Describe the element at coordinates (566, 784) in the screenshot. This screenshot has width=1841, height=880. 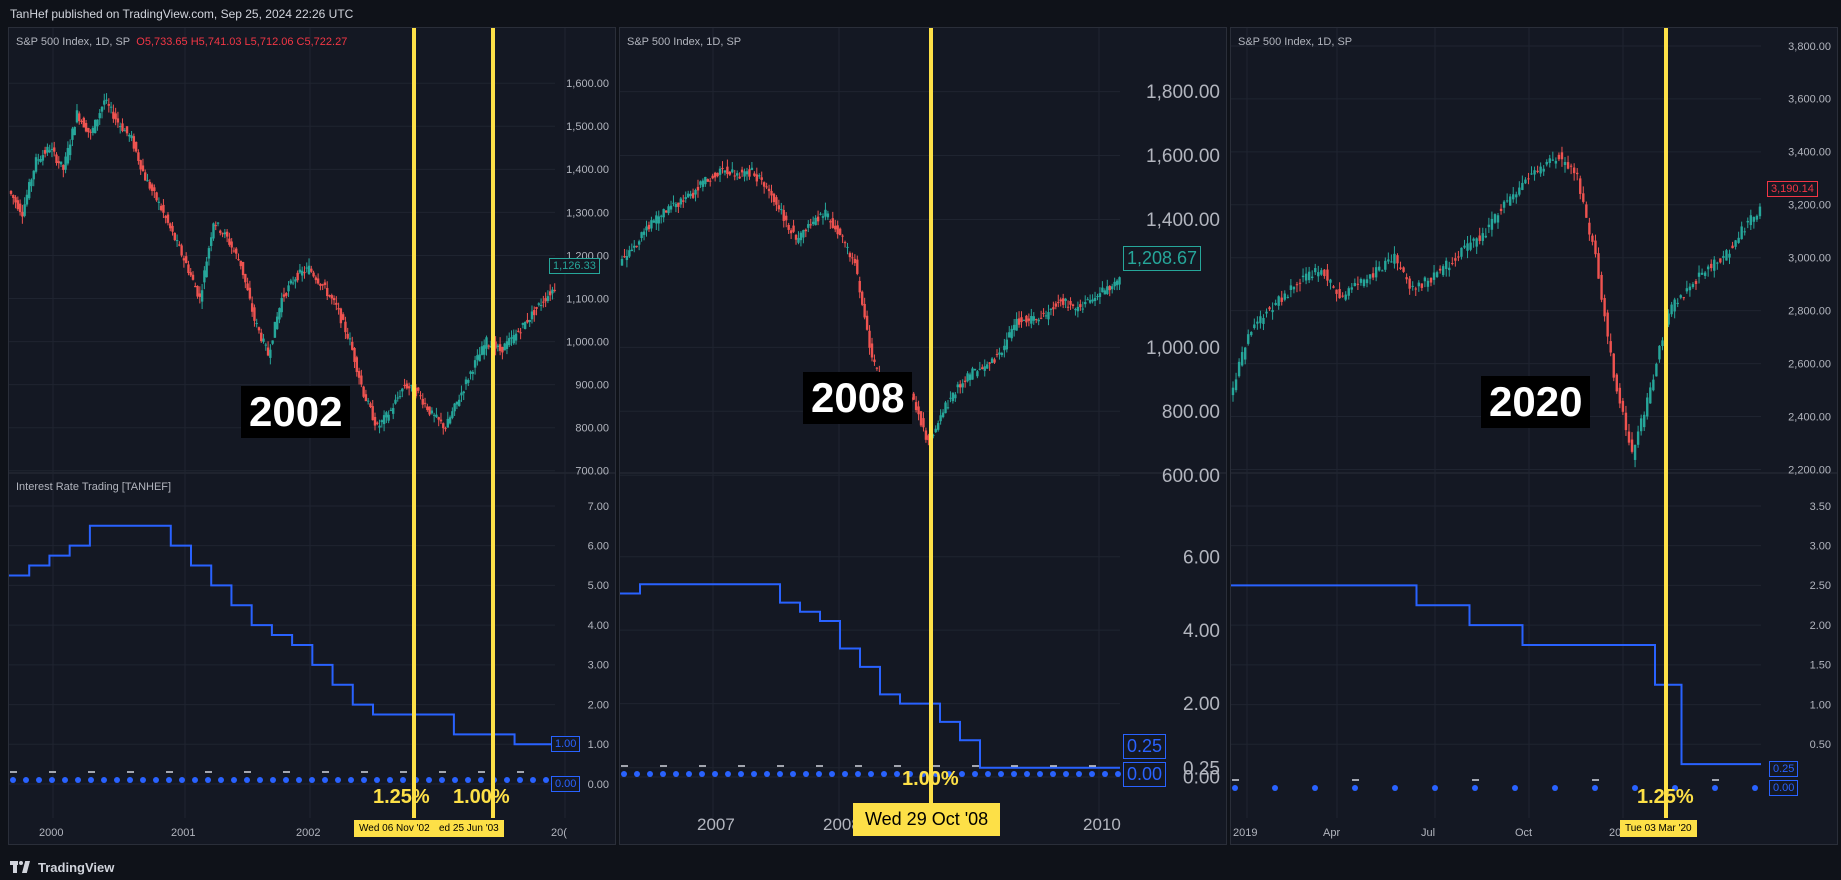
I see `zero-rate-tag: 0.00` at that location.